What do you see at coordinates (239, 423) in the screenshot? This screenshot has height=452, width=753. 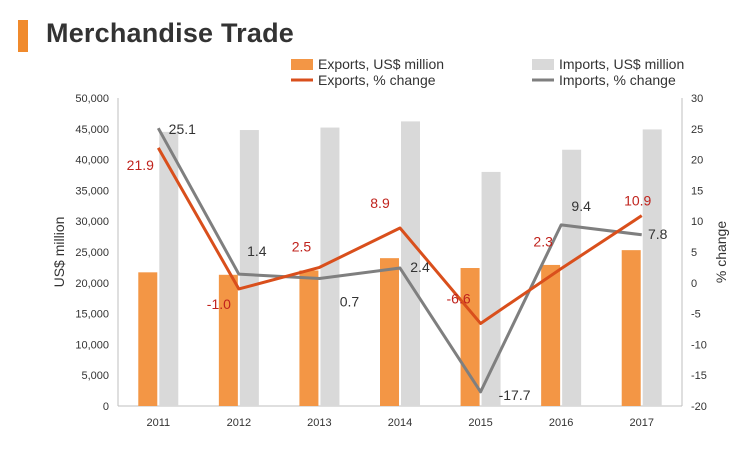 I see `x-tick-label: 2012` at bounding box center [239, 423].